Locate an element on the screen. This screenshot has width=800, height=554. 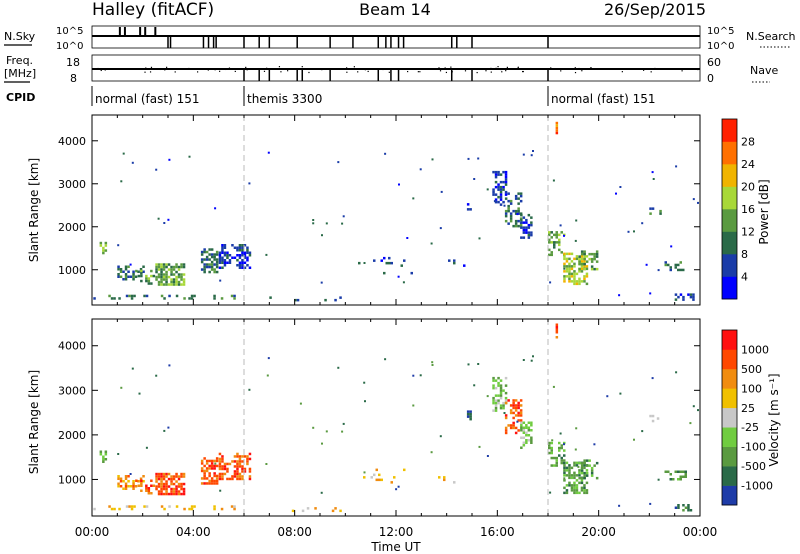
nave-label: Nave is located at coordinates (764, 70).